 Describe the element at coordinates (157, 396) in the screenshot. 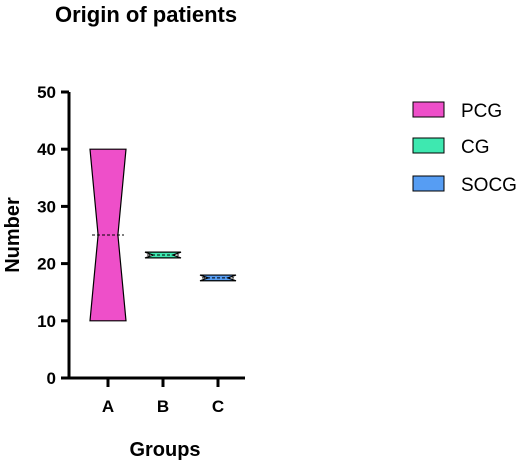

I see `x-axis: A B C` at that location.